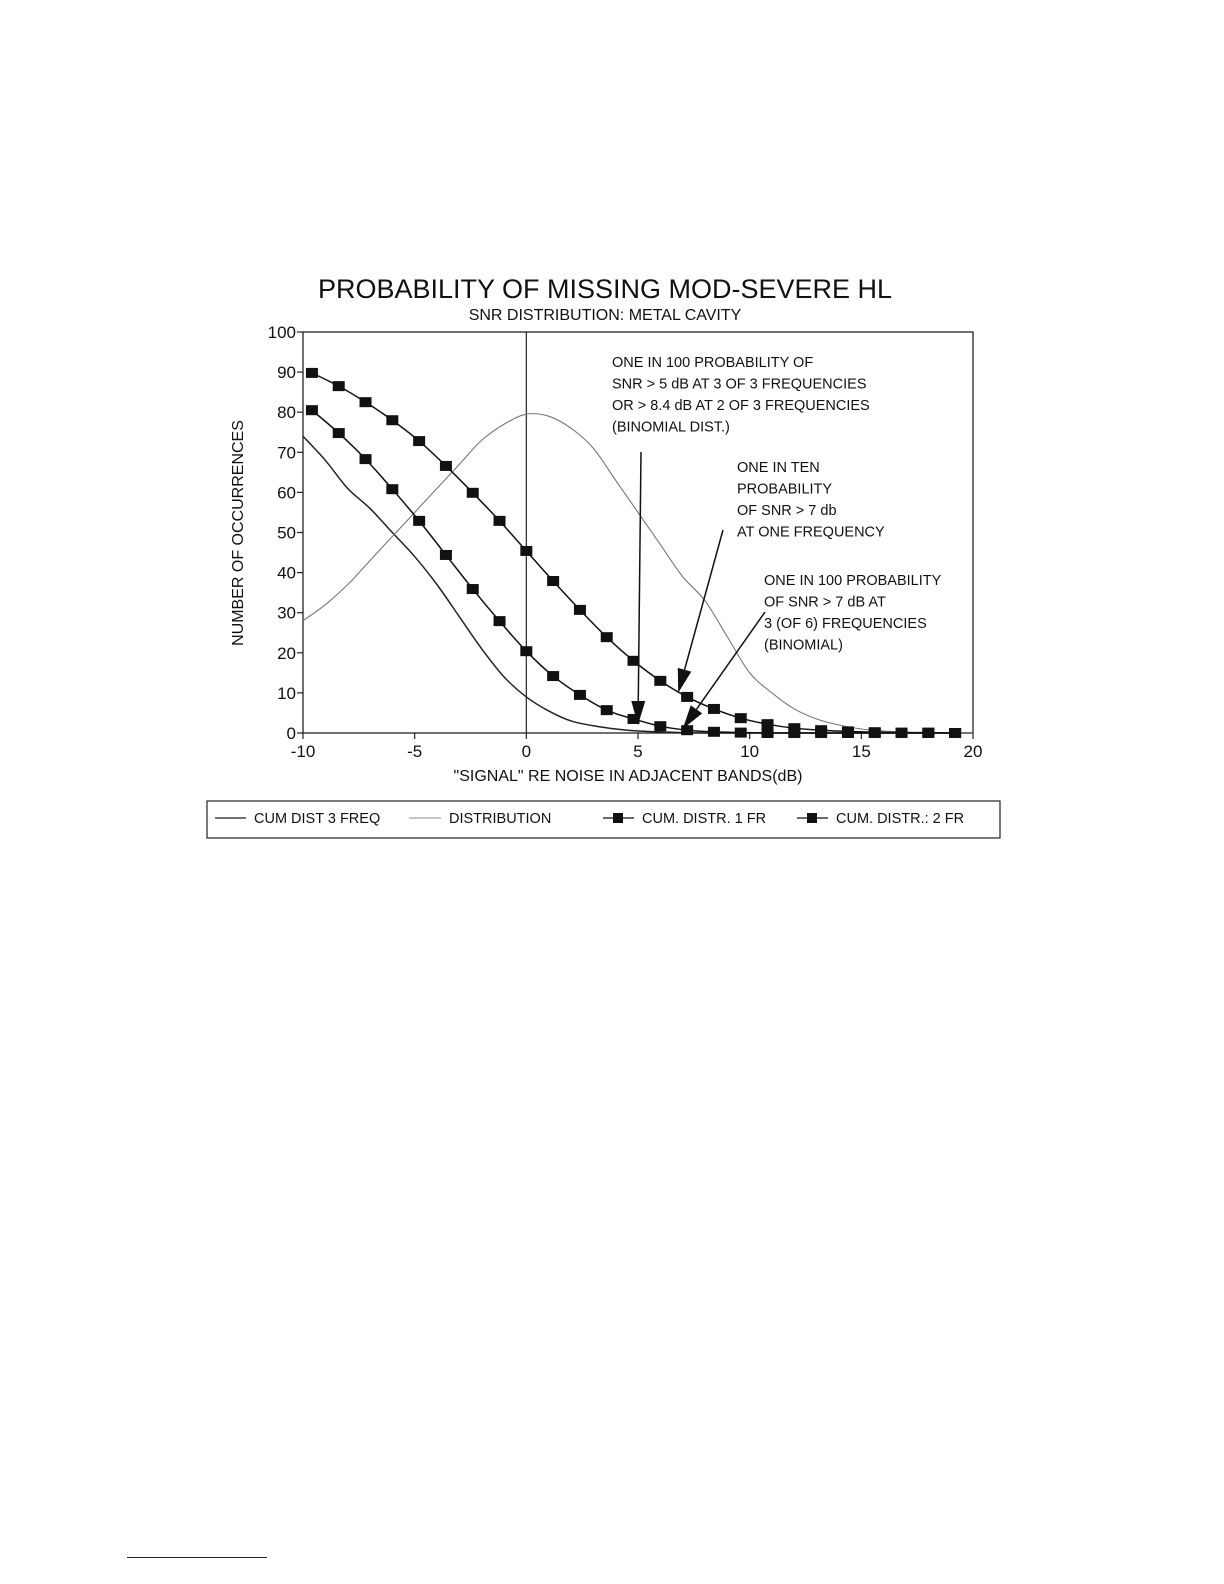  Describe the element at coordinates (414, 751) in the screenshot. I see `x-tick-label: -5` at that location.